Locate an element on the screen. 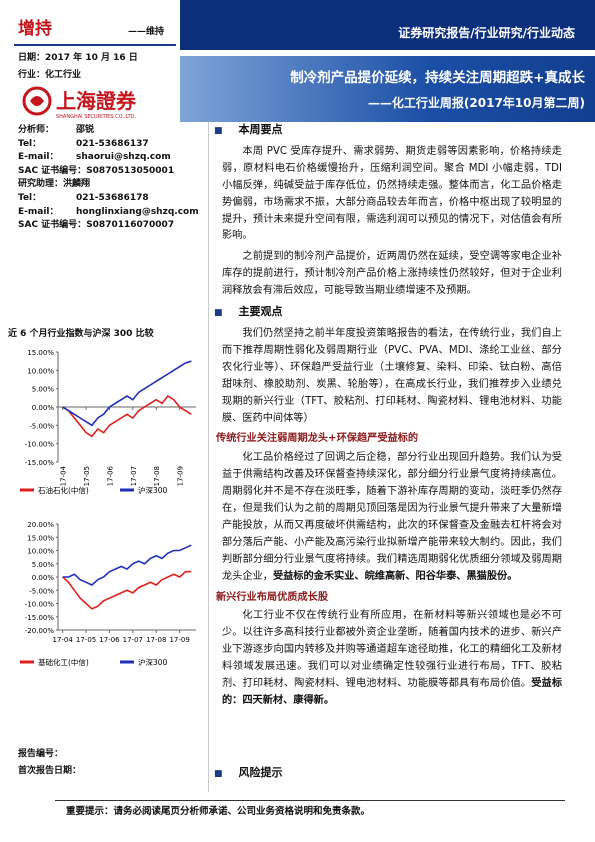 This screenshot has height=842, width=595. field-value: S0870116070007 is located at coordinates (130, 225).